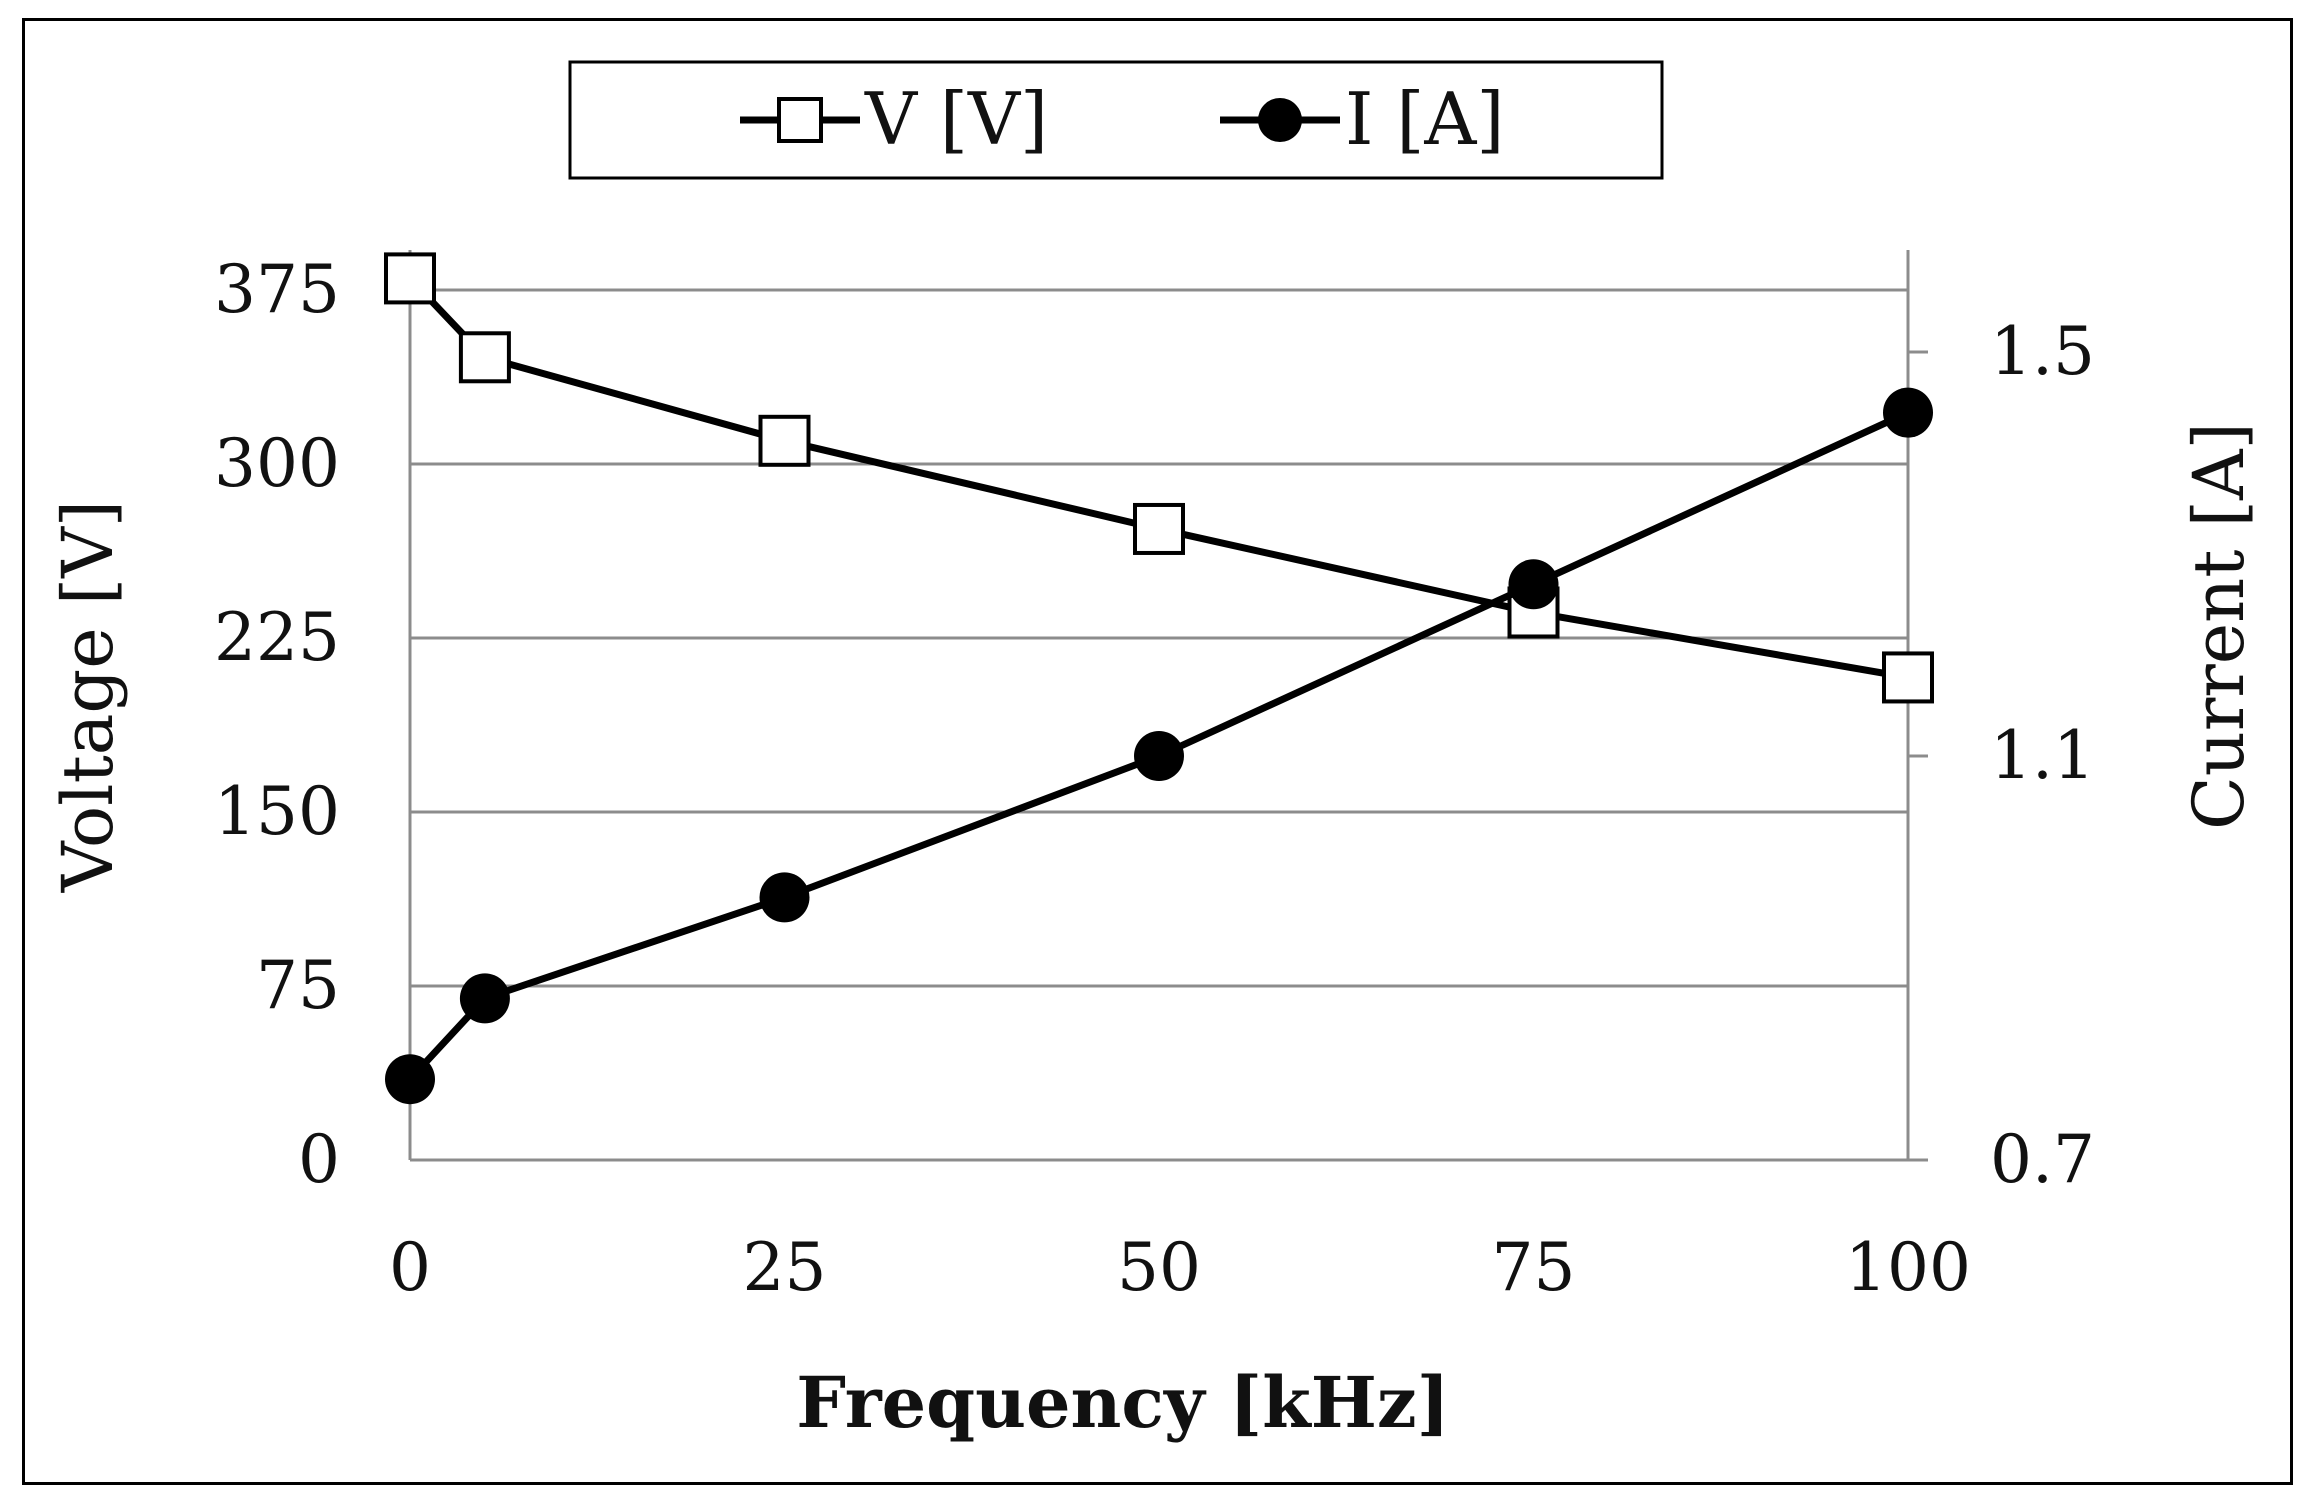 The image size is (2321, 1509). Describe the element at coordinates (2219, 626) in the screenshot. I see `y2-axis-title: Current [A]` at that location.